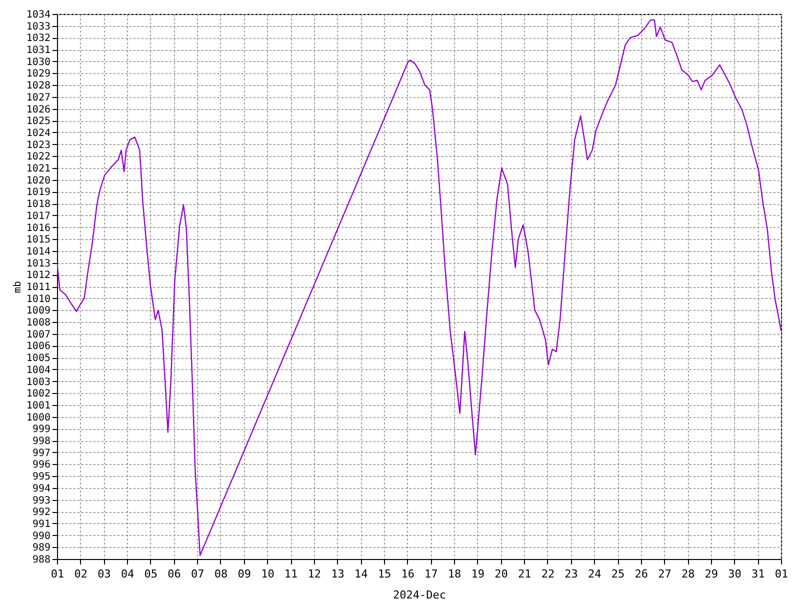 The width and height of the screenshot is (800, 600). What do you see at coordinates (104, 574) in the screenshot?
I see `x-tick-label: 03` at bounding box center [104, 574].